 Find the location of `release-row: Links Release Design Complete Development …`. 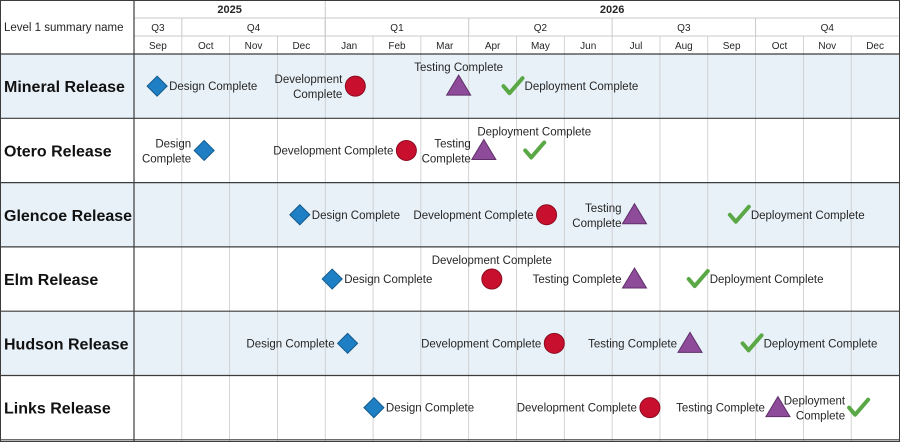

release-row: Links Release Design Complete Development … is located at coordinates (437, 409).